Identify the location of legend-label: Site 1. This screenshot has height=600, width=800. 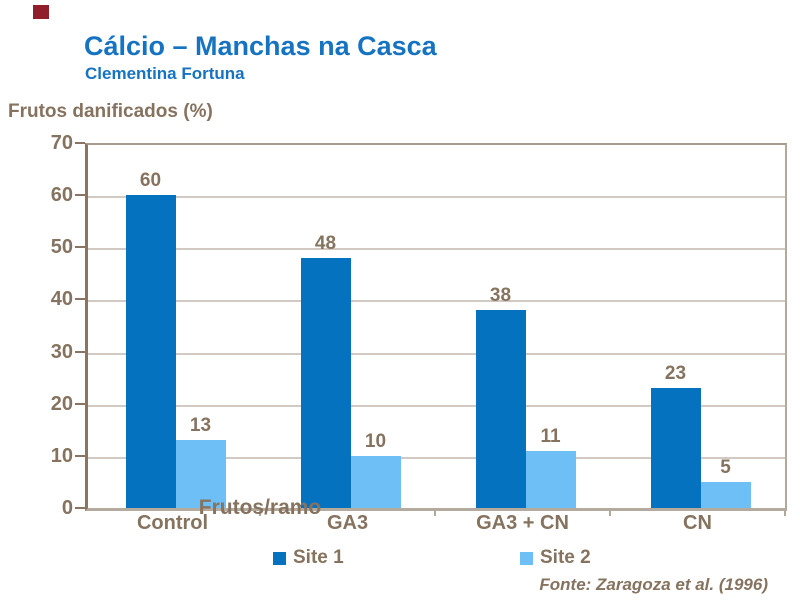
(318, 557).